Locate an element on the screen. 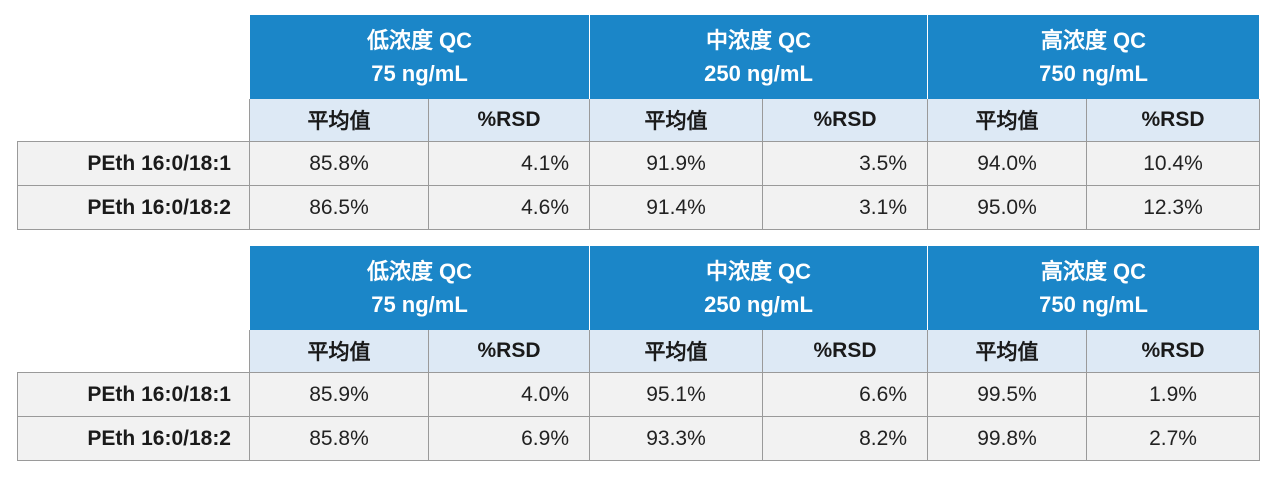 The height and width of the screenshot is (485, 1280). cell-mean: 94.0% is located at coordinates (1007, 163).